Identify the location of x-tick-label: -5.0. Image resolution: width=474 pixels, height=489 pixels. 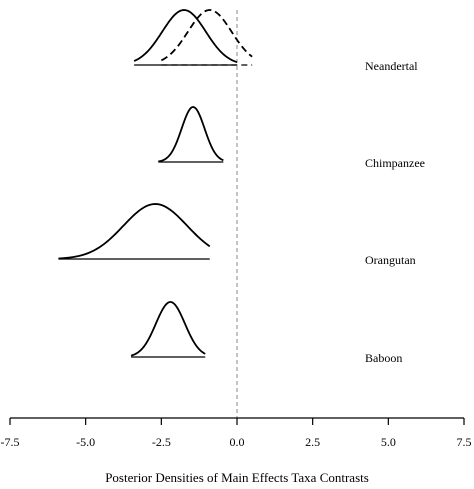
(85, 442).